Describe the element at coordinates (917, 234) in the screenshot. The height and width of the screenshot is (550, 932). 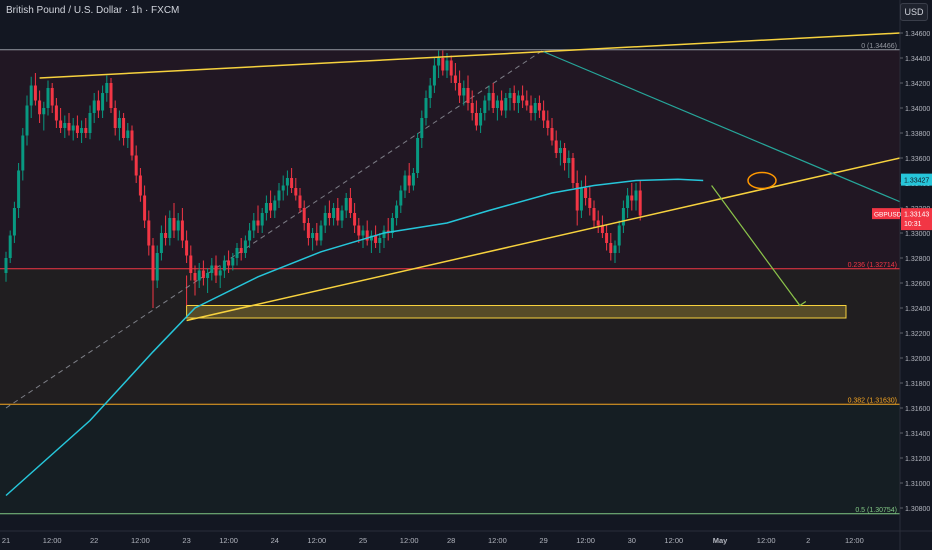
I see `price-tick-label: 1.33000` at that location.